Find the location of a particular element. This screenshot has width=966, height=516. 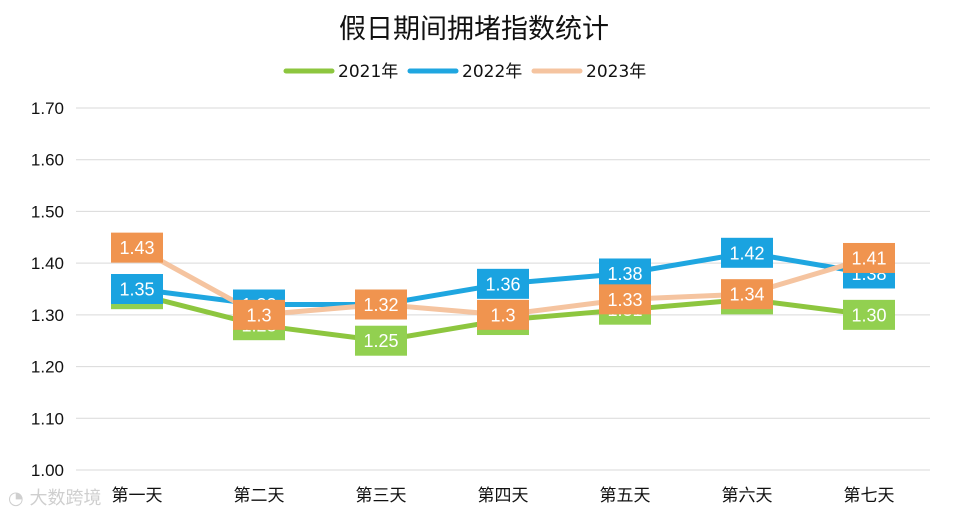

data-label: 1.33 is located at coordinates (624, 300).